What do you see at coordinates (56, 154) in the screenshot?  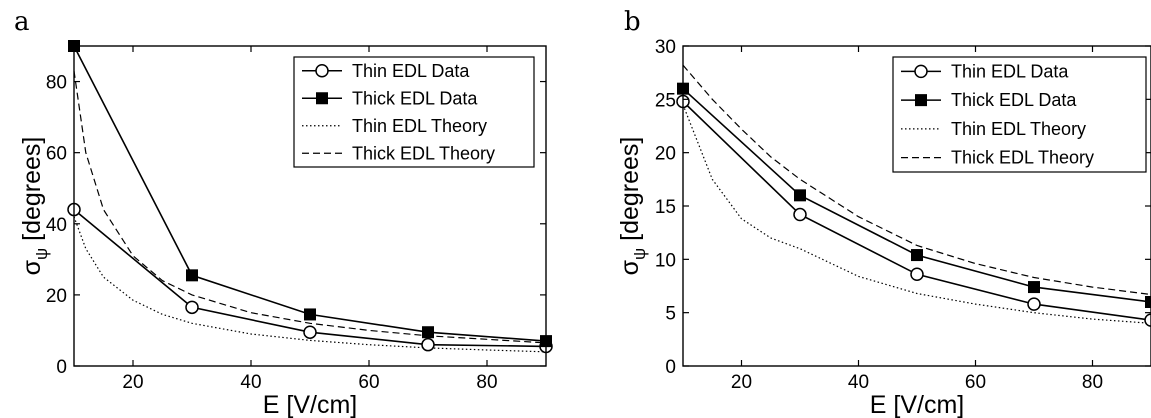 I see `y-tick-label: 60` at bounding box center [56, 154].